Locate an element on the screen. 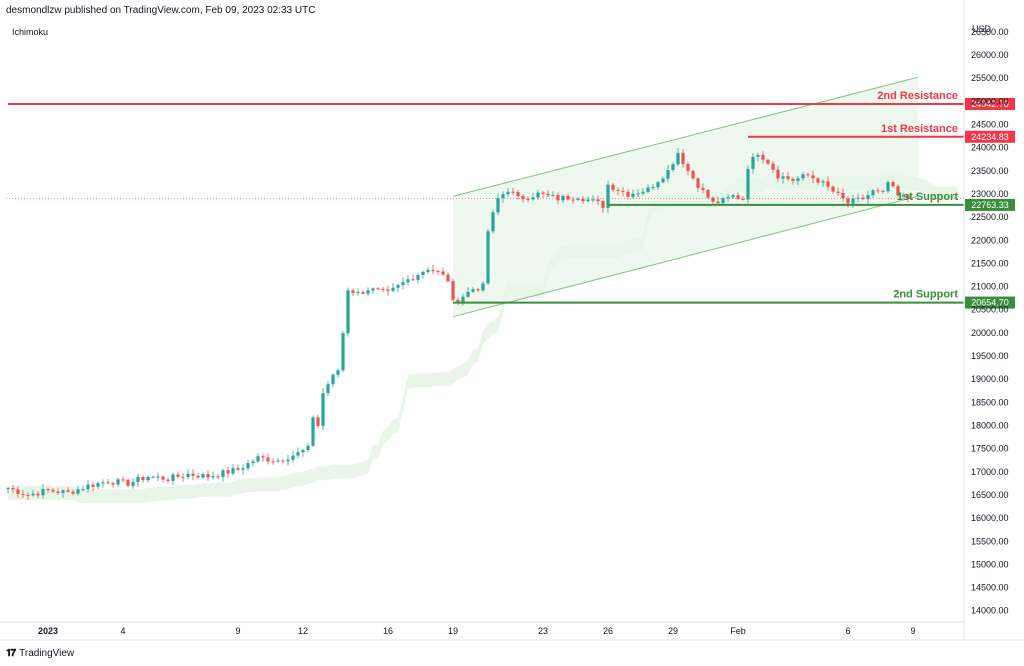 The image size is (1024, 666). channel-lower-line is located at coordinates (685, 256).